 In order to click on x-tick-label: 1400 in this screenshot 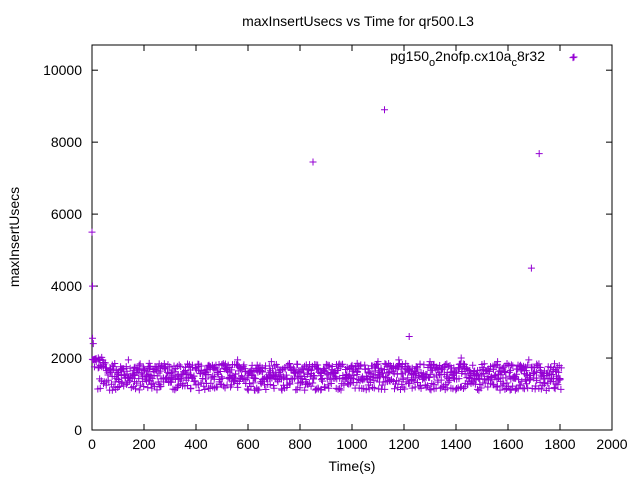, I will do `click(455, 444)`.